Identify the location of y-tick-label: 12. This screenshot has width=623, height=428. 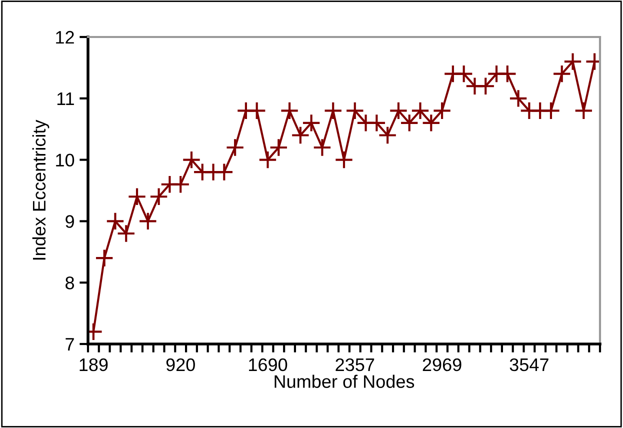
(65, 37).